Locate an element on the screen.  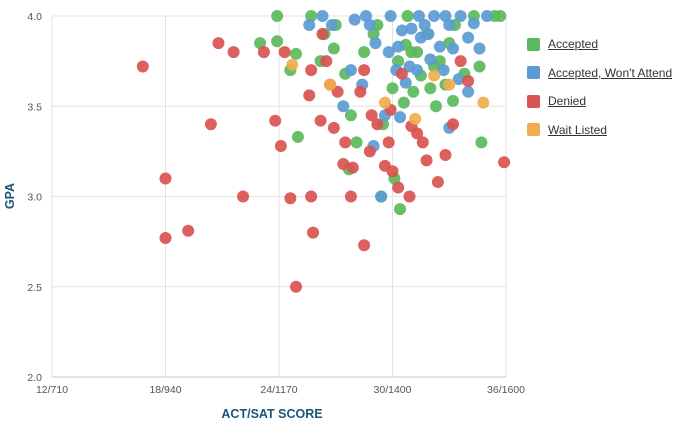
legend-item: Accepted, Won't Attend is located at coordinates (599, 73).